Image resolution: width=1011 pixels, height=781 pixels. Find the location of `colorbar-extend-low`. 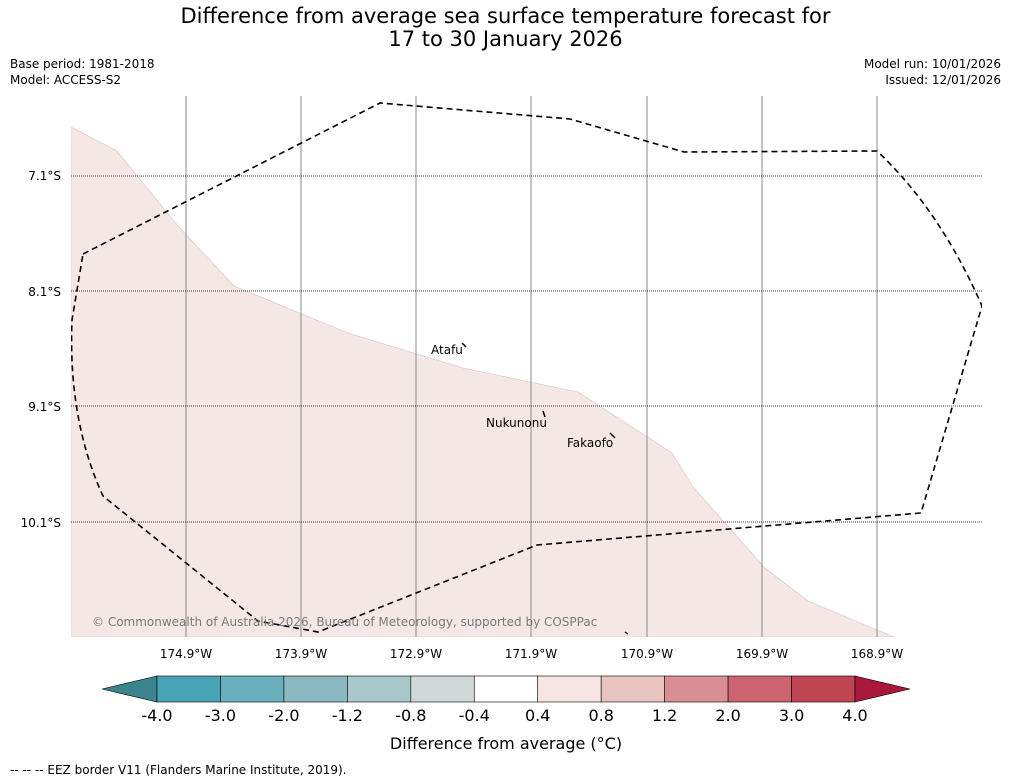

colorbar-extend-low is located at coordinates (129, 689).